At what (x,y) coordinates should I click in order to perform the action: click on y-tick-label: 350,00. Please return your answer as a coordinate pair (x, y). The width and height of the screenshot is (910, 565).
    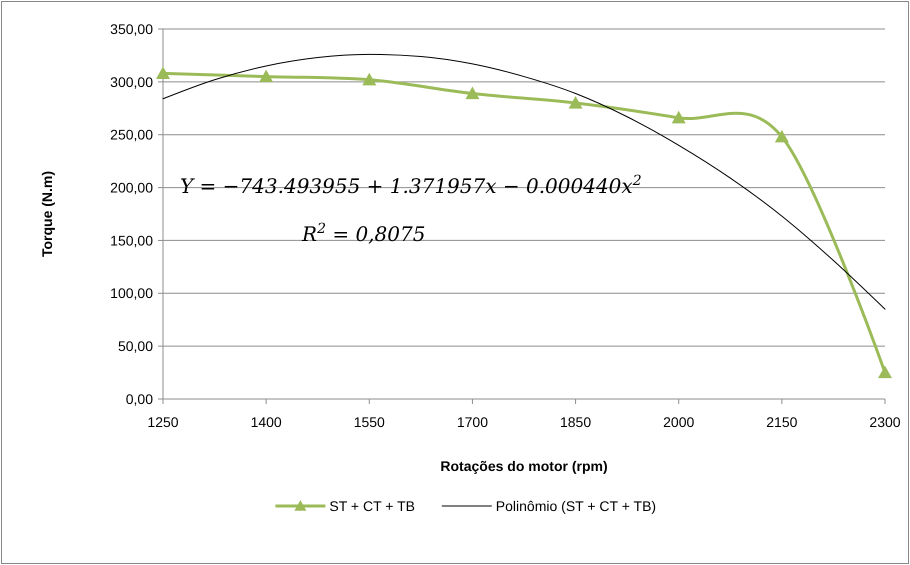
    Looking at the image, I should click on (132, 28).